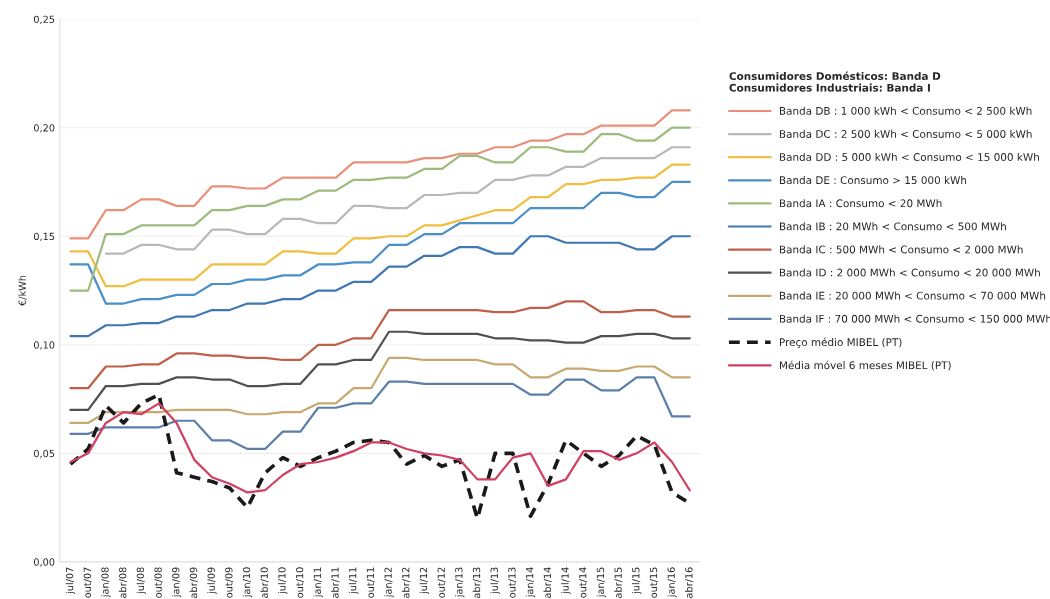  What do you see at coordinates (176, 582) in the screenshot?
I see `x-tick-label: jan/09` at bounding box center [176, 582].